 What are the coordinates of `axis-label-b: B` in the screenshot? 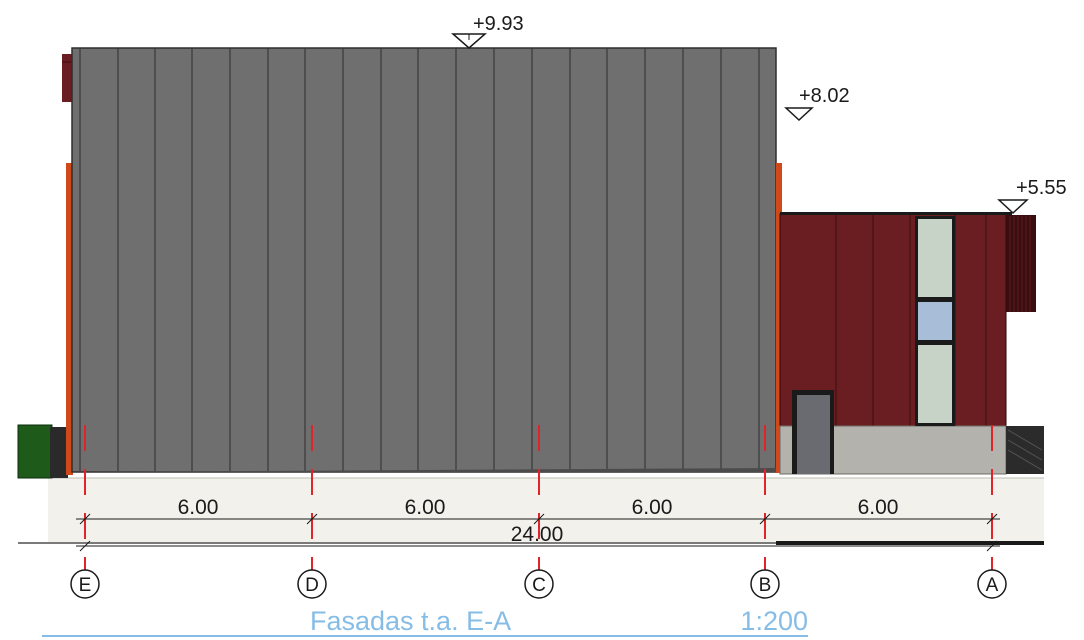 It's located at (765, 585).